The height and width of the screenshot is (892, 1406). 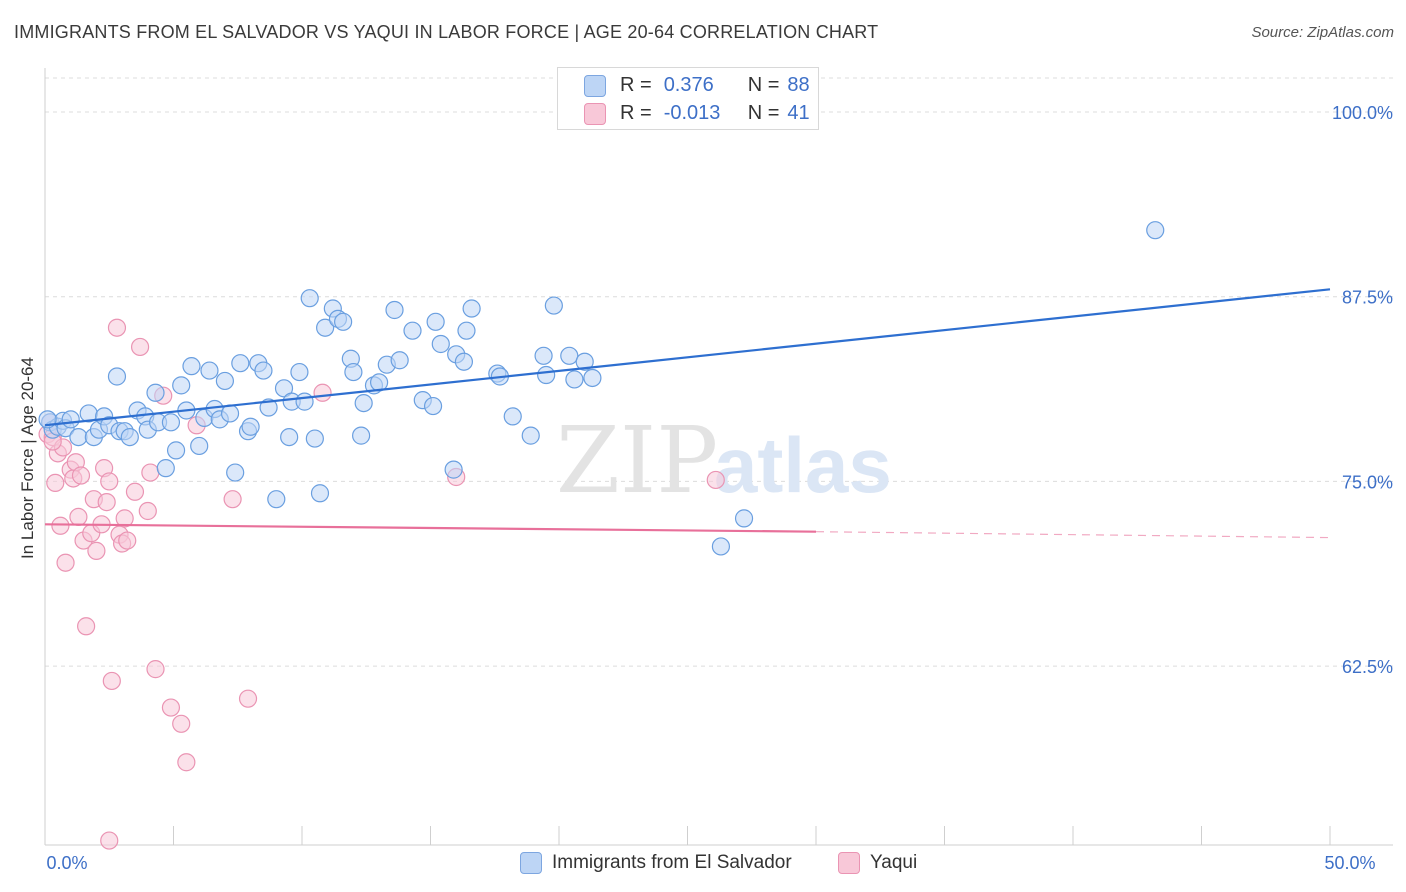 I want to click on pink-swatch, so click(x=595, y=113).